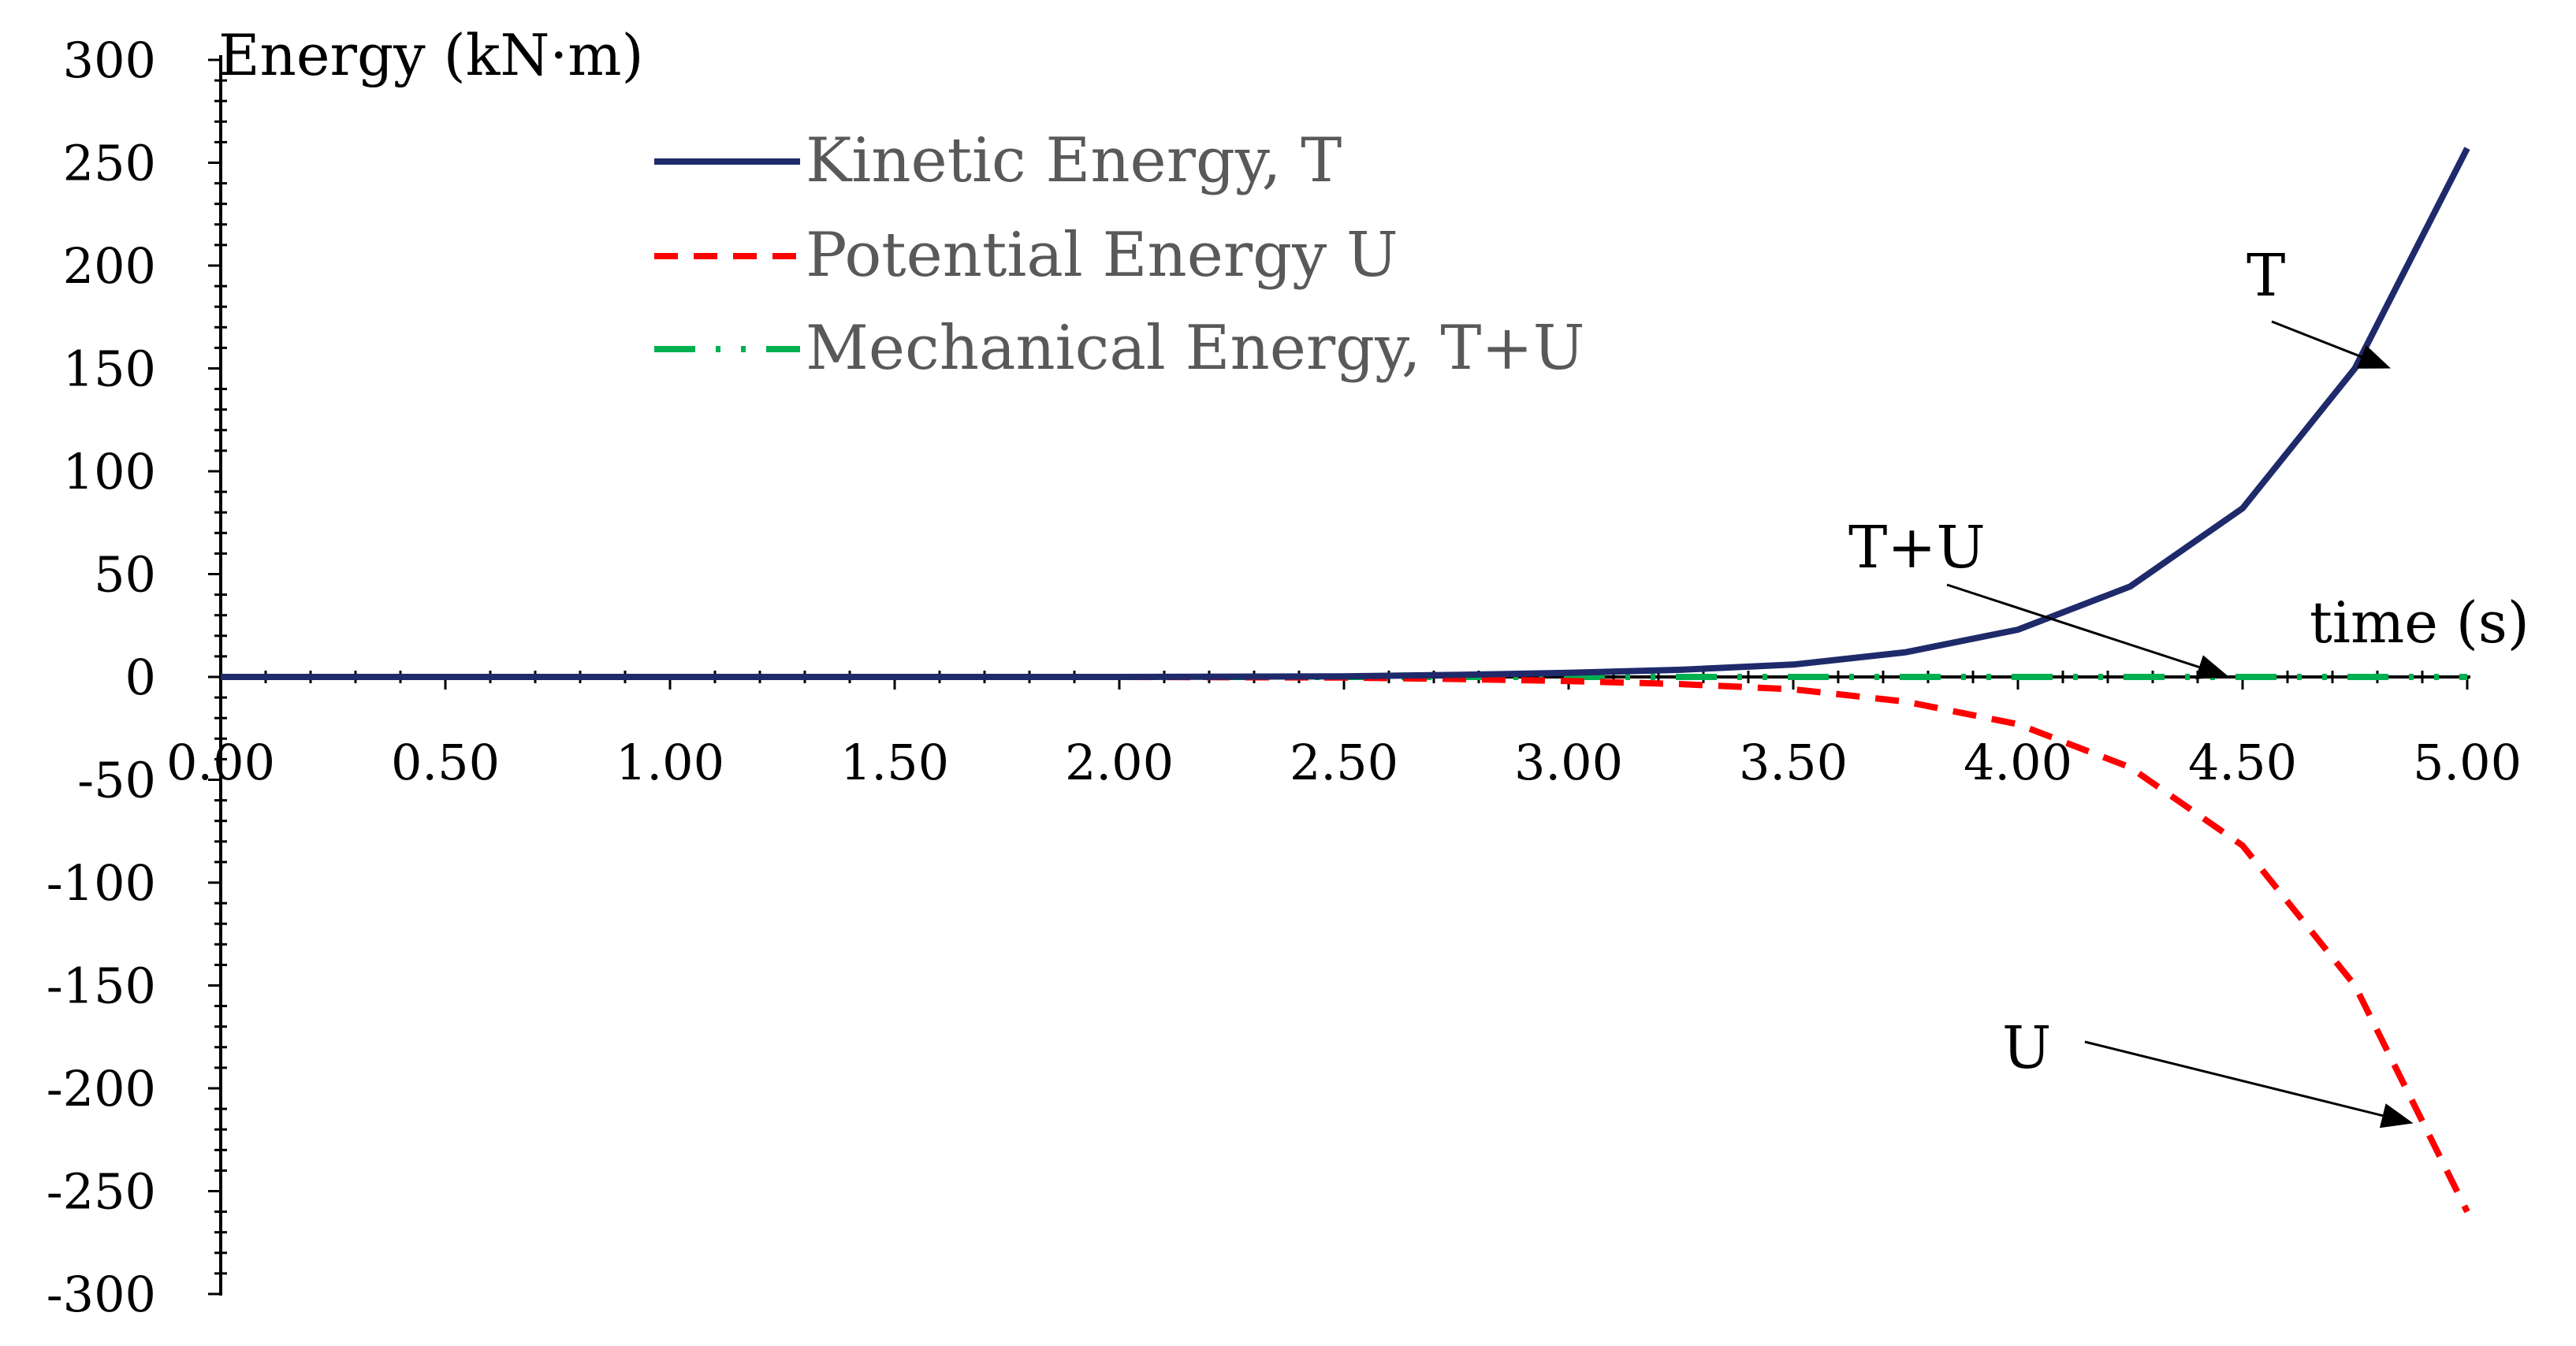 The height and width of the screenshot is (1346, 2576). What do you see at coordinates (2467, 762) in the screenshot?
I see `x-tick-label: 5.00` at bounding box center [2467, 762].